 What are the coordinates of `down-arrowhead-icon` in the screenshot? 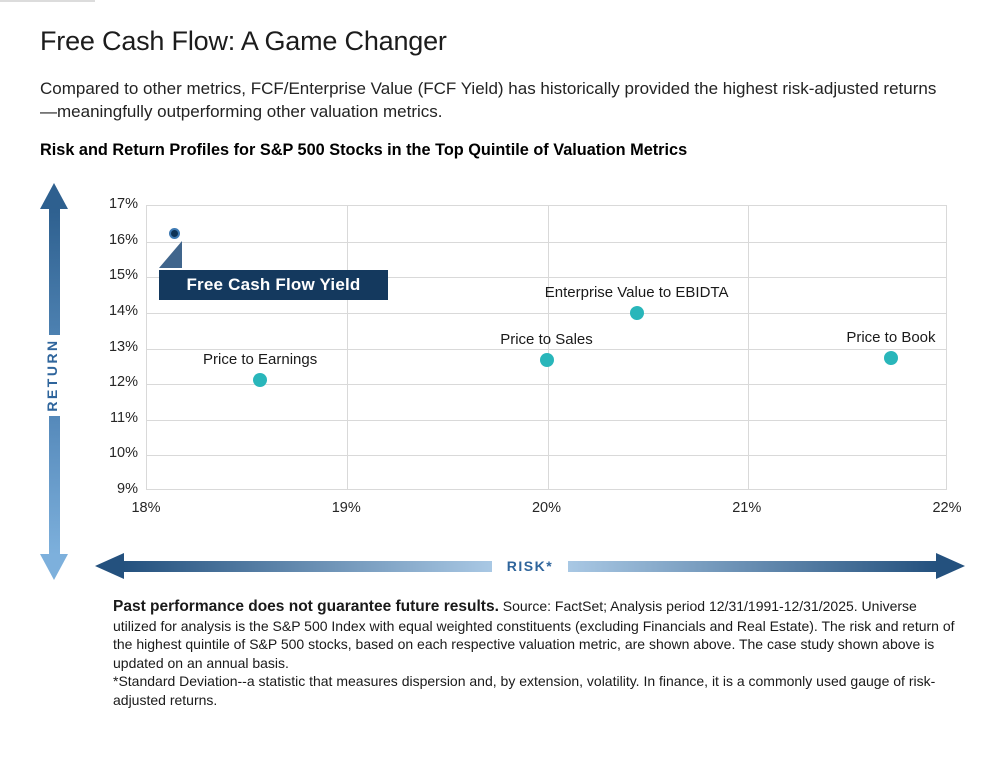 It's located at (54, 567).